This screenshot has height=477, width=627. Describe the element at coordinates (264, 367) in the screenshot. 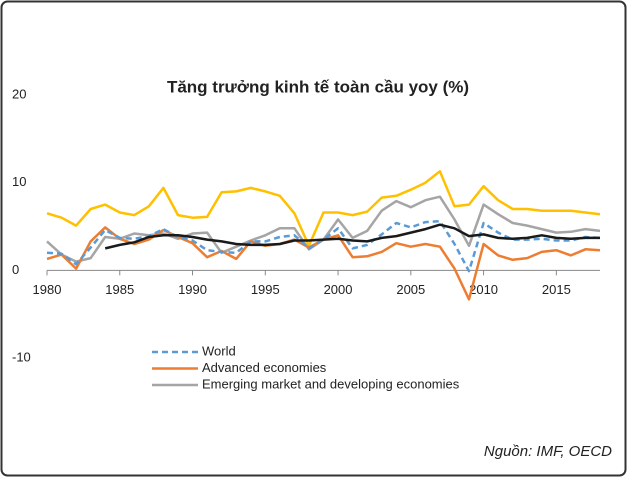

I see `legend-label: Advanced economies` at that location.